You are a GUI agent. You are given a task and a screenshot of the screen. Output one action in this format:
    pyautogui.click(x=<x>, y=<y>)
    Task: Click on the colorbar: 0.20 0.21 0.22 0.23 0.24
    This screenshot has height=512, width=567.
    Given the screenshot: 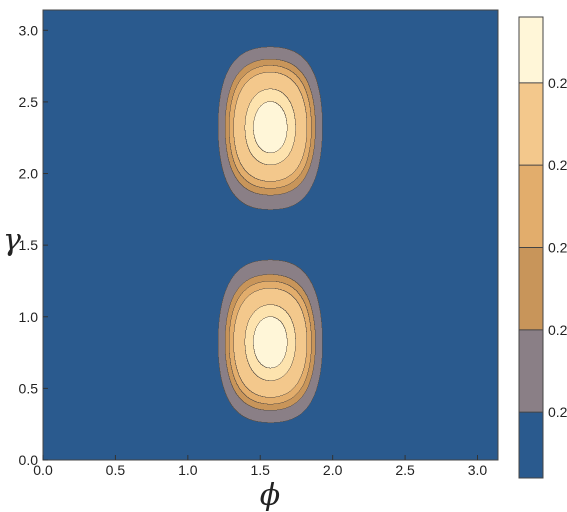 What is the action you would take?
    pyautogui.click(x=542, y=247)
    